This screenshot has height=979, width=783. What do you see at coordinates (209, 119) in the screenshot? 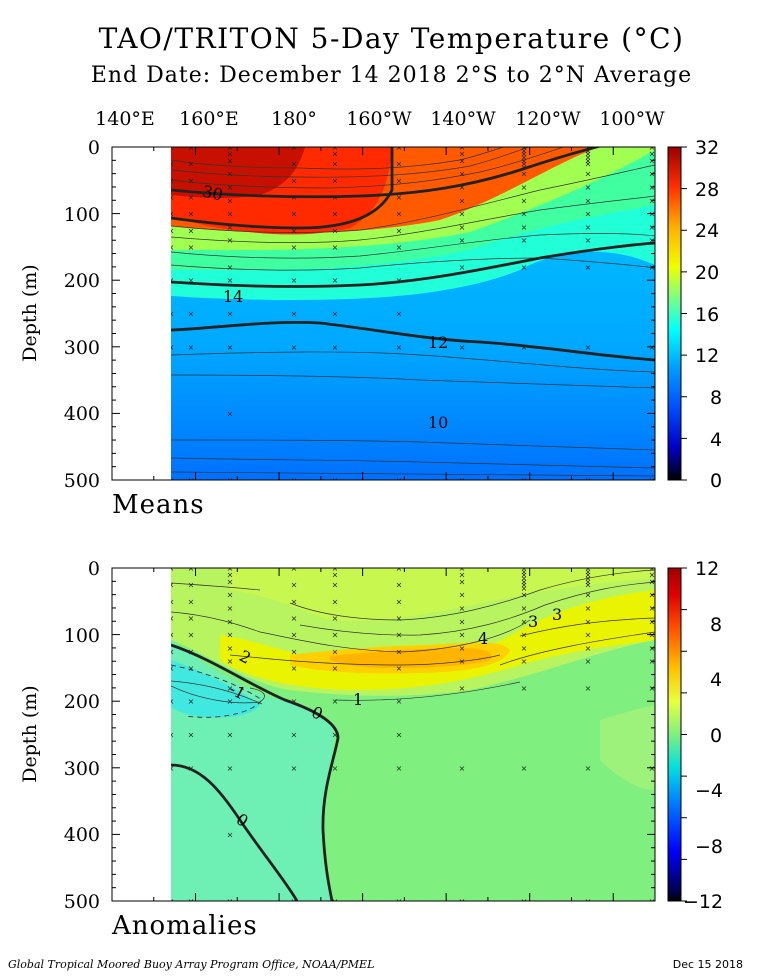
I see `x-tick-label: 160°E` at bounding box center [209, 119].